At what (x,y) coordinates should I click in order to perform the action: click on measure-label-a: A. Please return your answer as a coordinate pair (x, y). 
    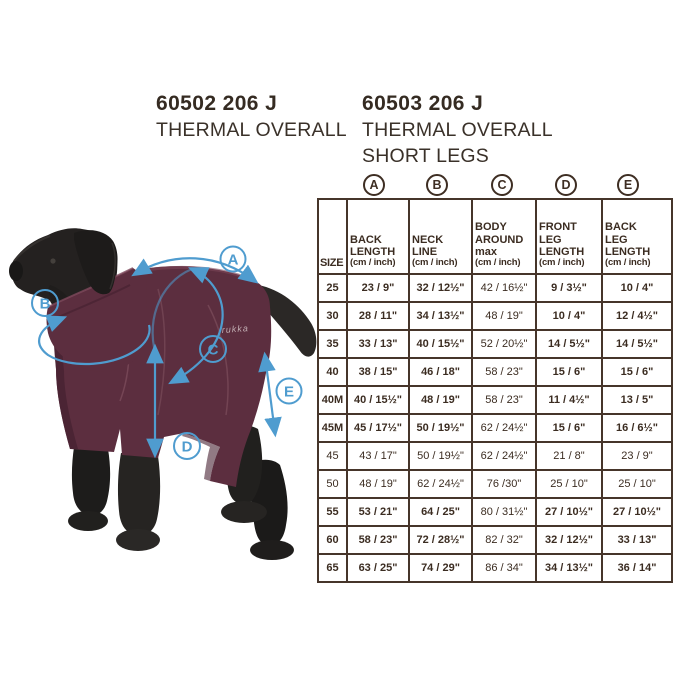
    Looking at the image, I should click on (233, 260).